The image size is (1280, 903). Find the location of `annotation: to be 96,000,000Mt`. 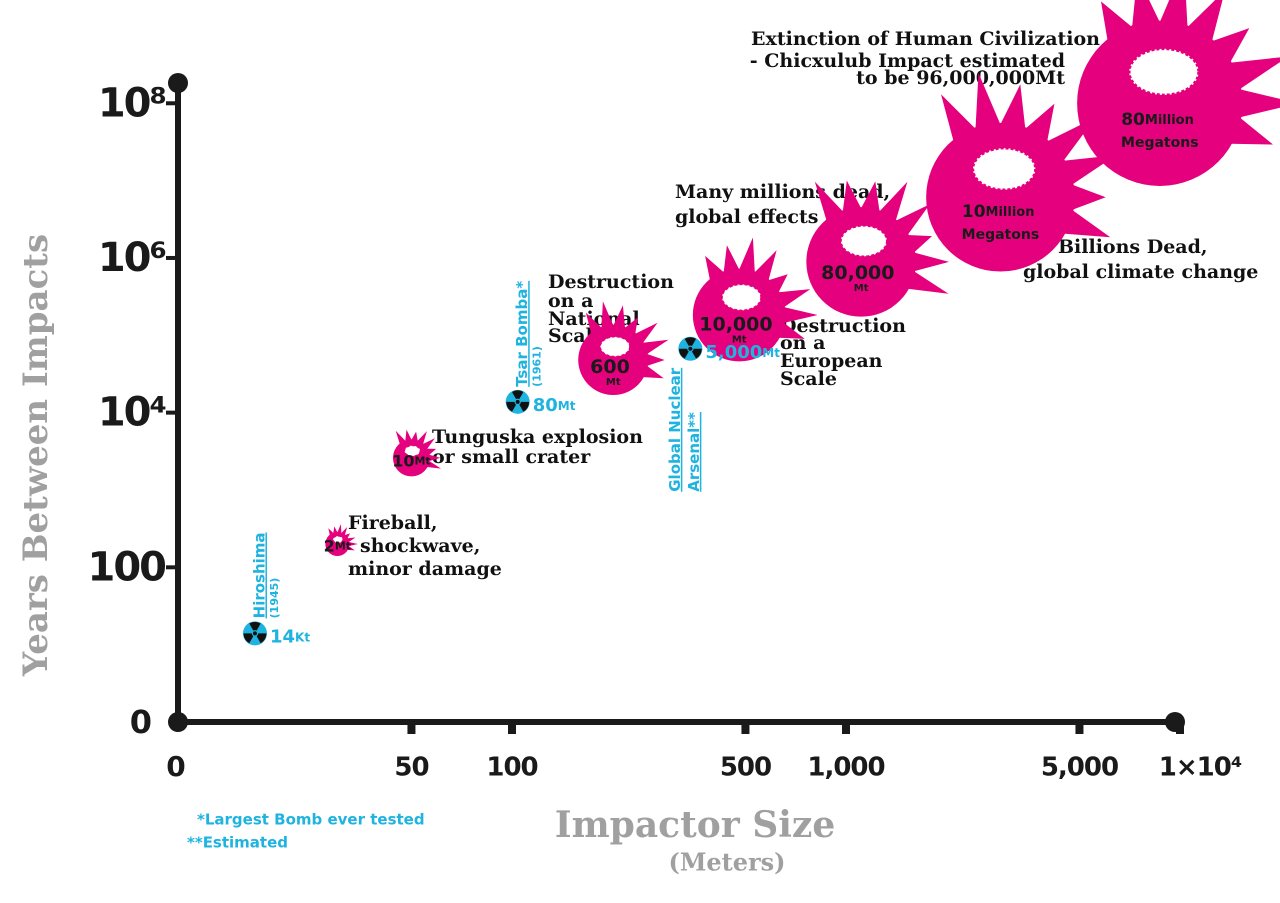

annotation: to be 96,000,000Mt is located at coordinates (960, 78).